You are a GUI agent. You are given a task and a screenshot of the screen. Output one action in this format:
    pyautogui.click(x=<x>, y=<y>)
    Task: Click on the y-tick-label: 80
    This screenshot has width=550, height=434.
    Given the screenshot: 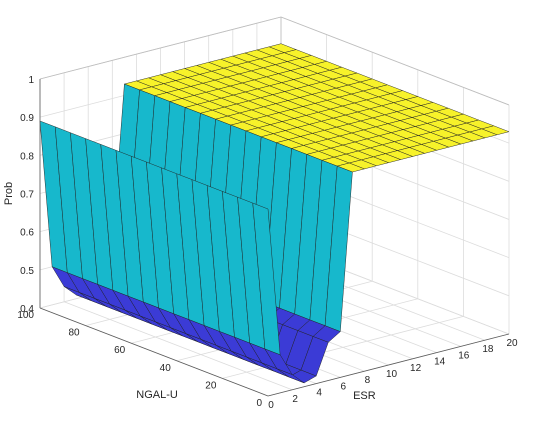 What is the action you would take?
    pyautogui.click(x=74, y=333)
    